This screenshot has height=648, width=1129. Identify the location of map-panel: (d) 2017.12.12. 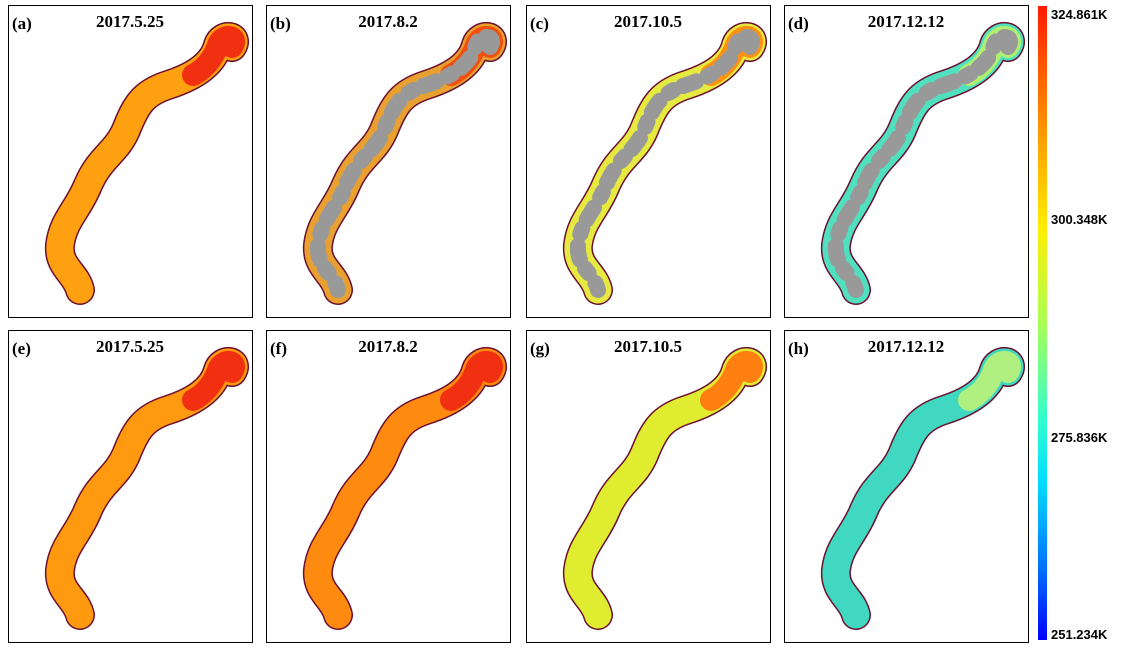
(906, 161).